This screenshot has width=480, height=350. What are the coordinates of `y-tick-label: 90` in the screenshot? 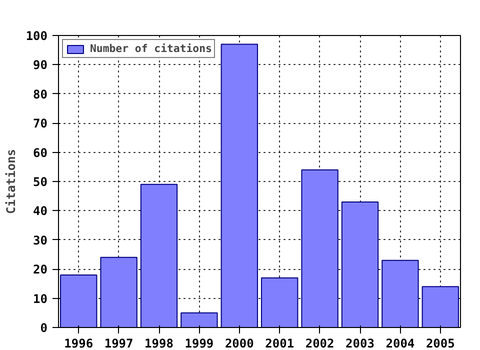 It's located at (40, 65).